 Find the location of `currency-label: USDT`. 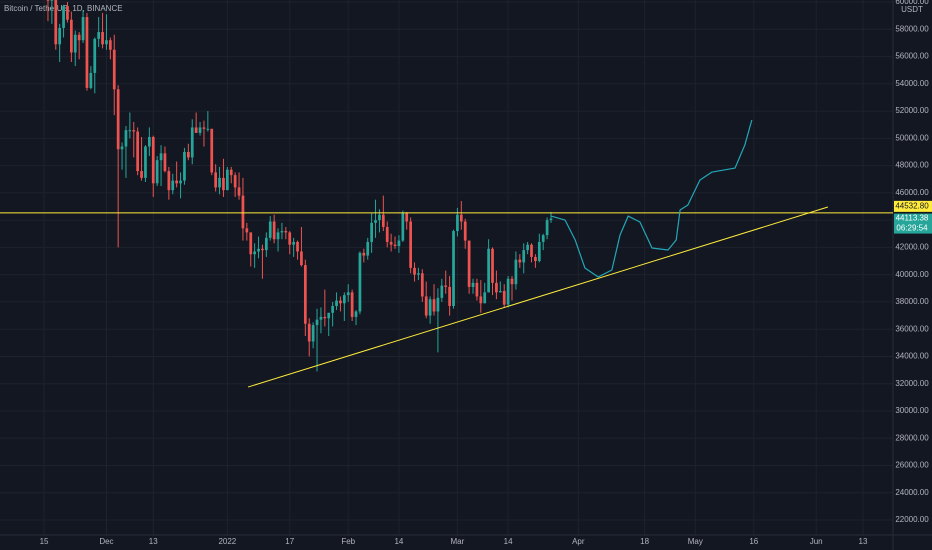

currency-label: USDT is located at coordinates (912, 9).